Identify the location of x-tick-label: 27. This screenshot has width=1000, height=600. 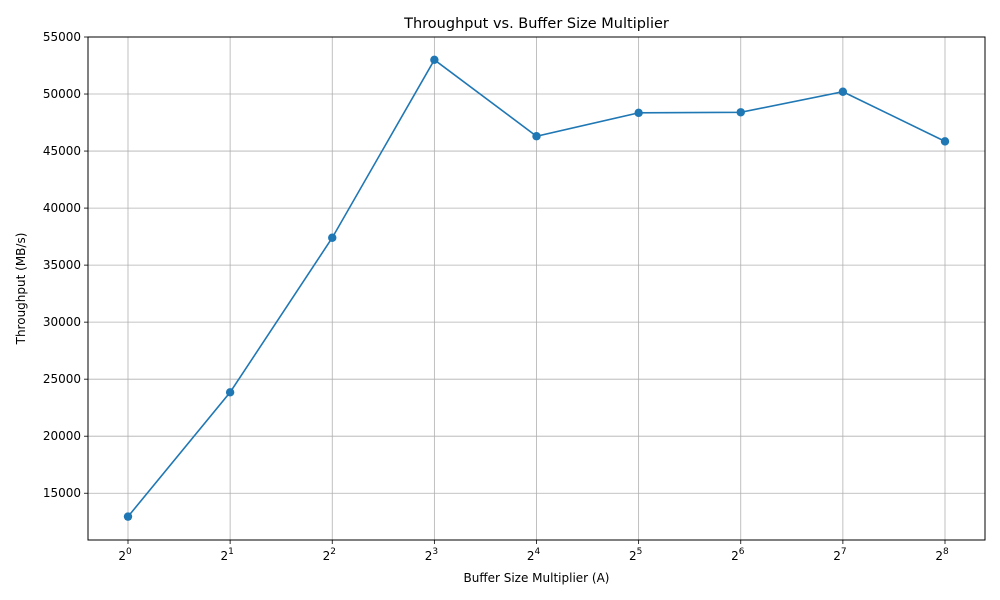
(839, 555).